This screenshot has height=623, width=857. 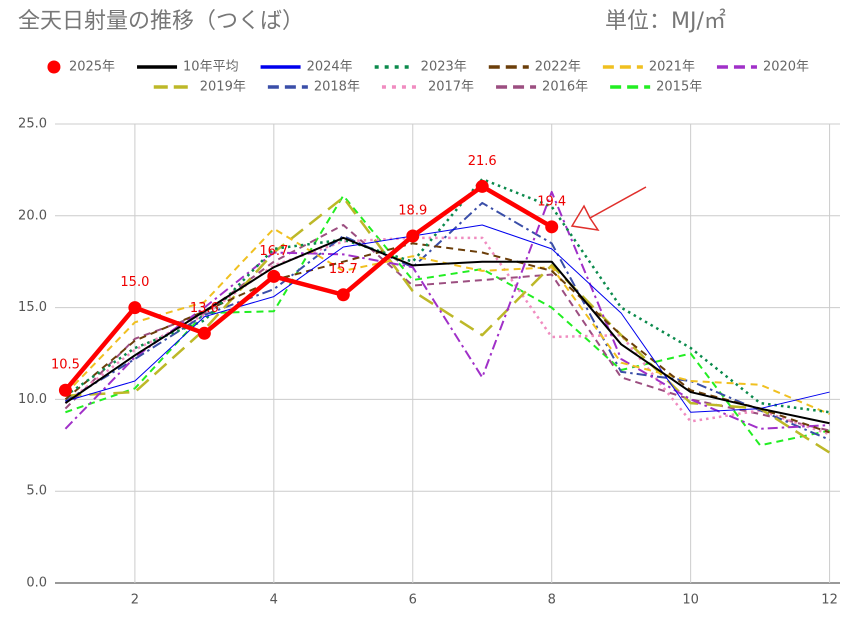 I want to click on legend-item: 2015年, so click(x=656, y=87).